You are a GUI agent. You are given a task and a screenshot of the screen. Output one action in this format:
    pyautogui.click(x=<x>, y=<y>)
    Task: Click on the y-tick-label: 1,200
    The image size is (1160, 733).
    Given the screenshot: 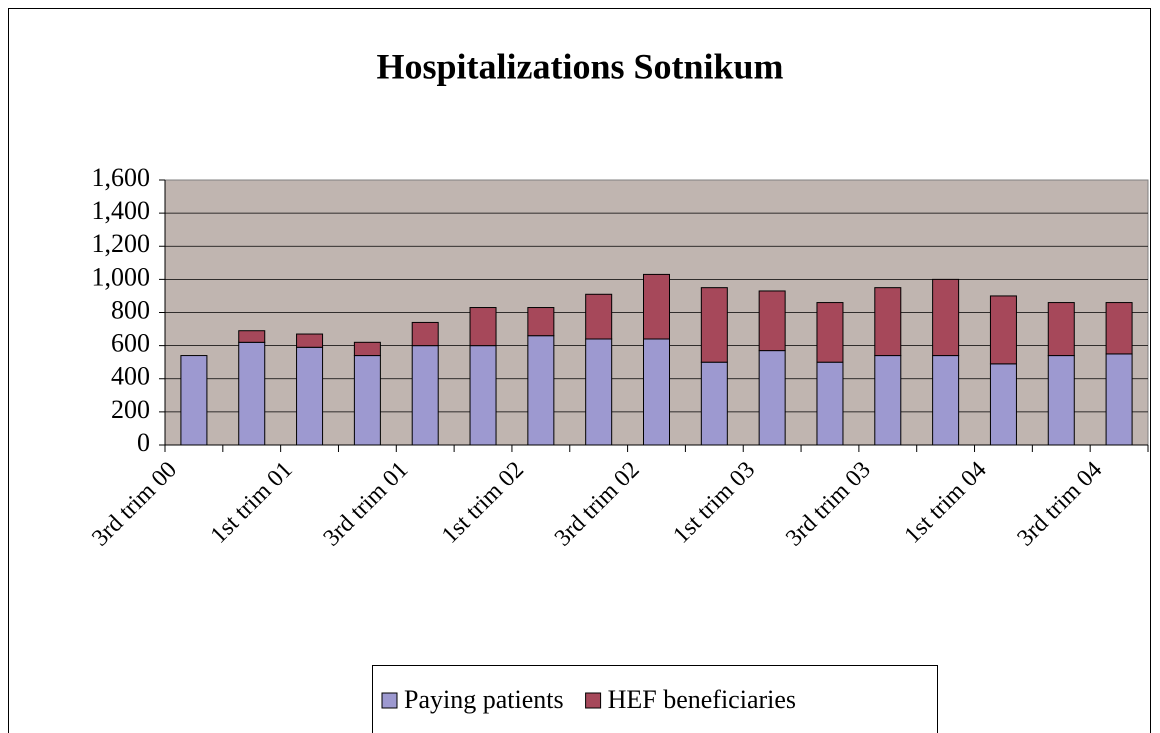 What is the action you would take?
    pyautogui.click(x=121, y=243)
    